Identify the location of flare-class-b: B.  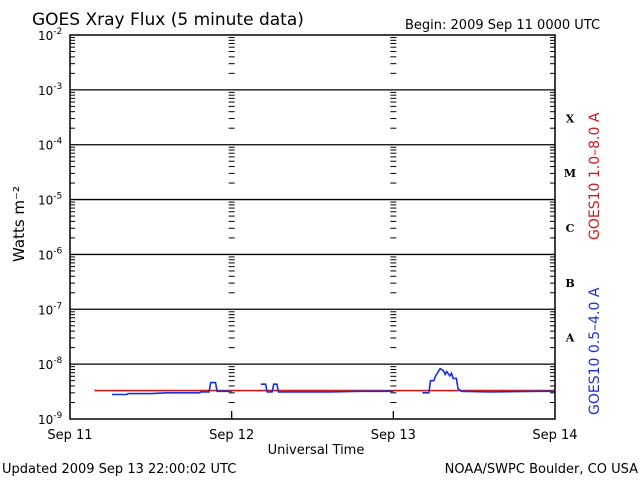
(569, 283).